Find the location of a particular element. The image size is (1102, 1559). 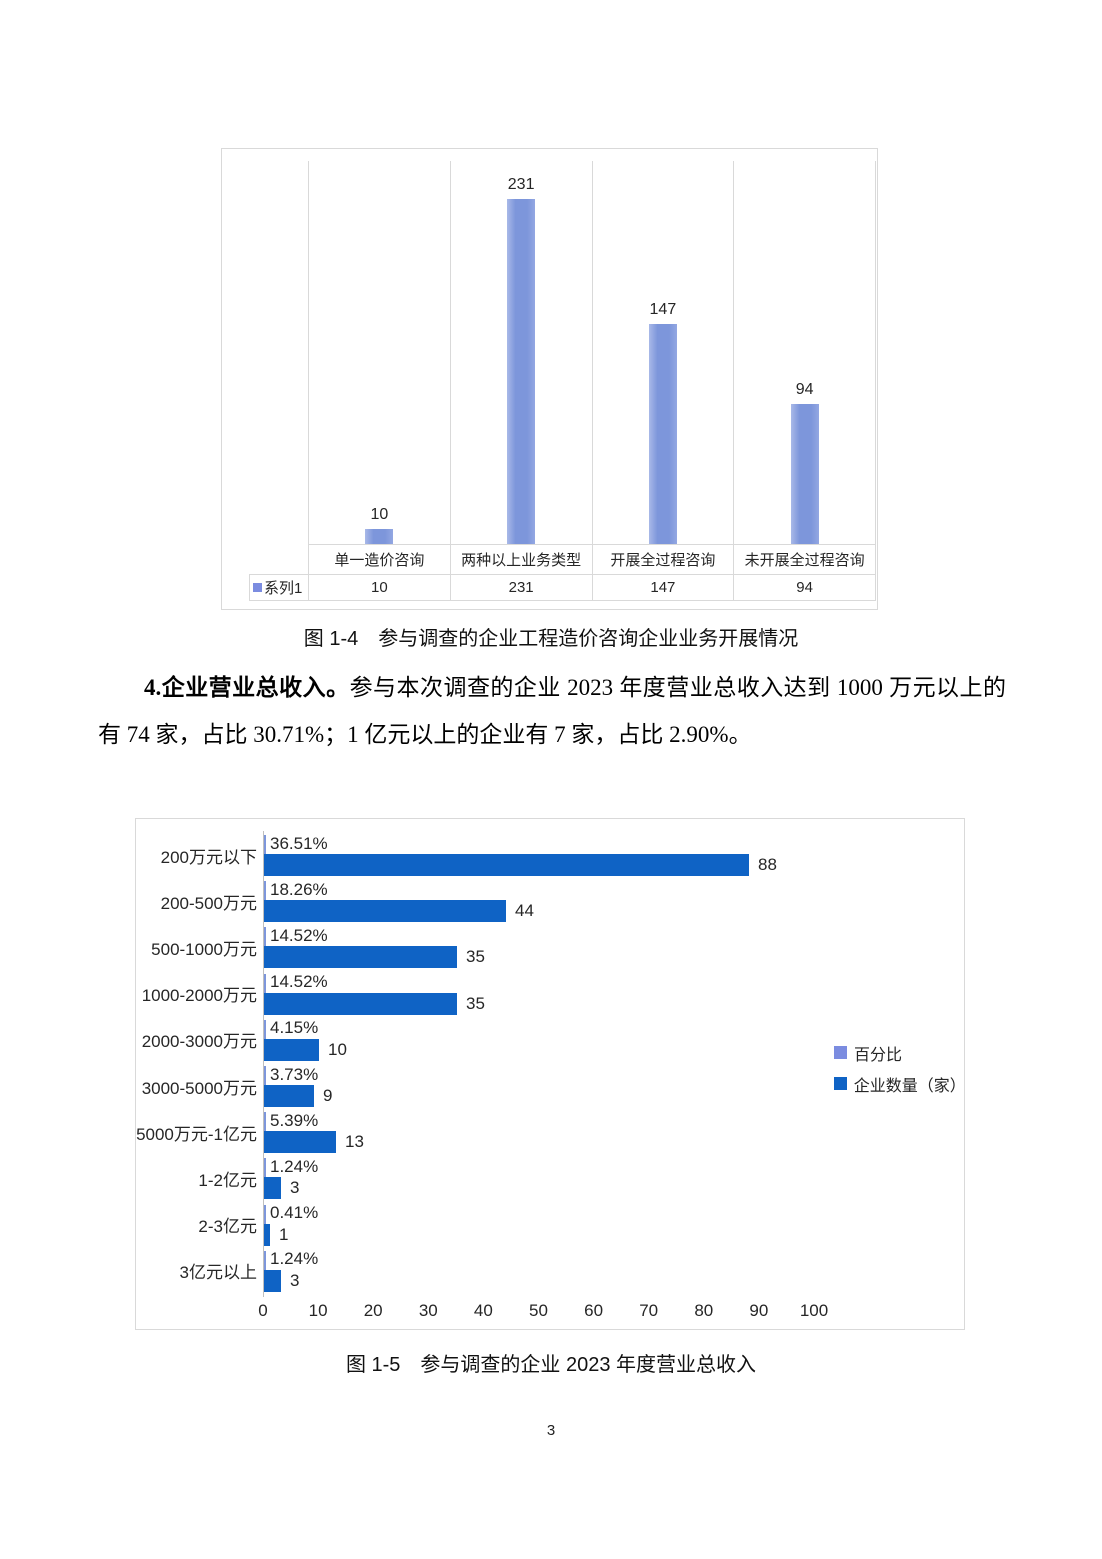

x-axis-tick-label: 70 is located at coordinates (649, 1310).